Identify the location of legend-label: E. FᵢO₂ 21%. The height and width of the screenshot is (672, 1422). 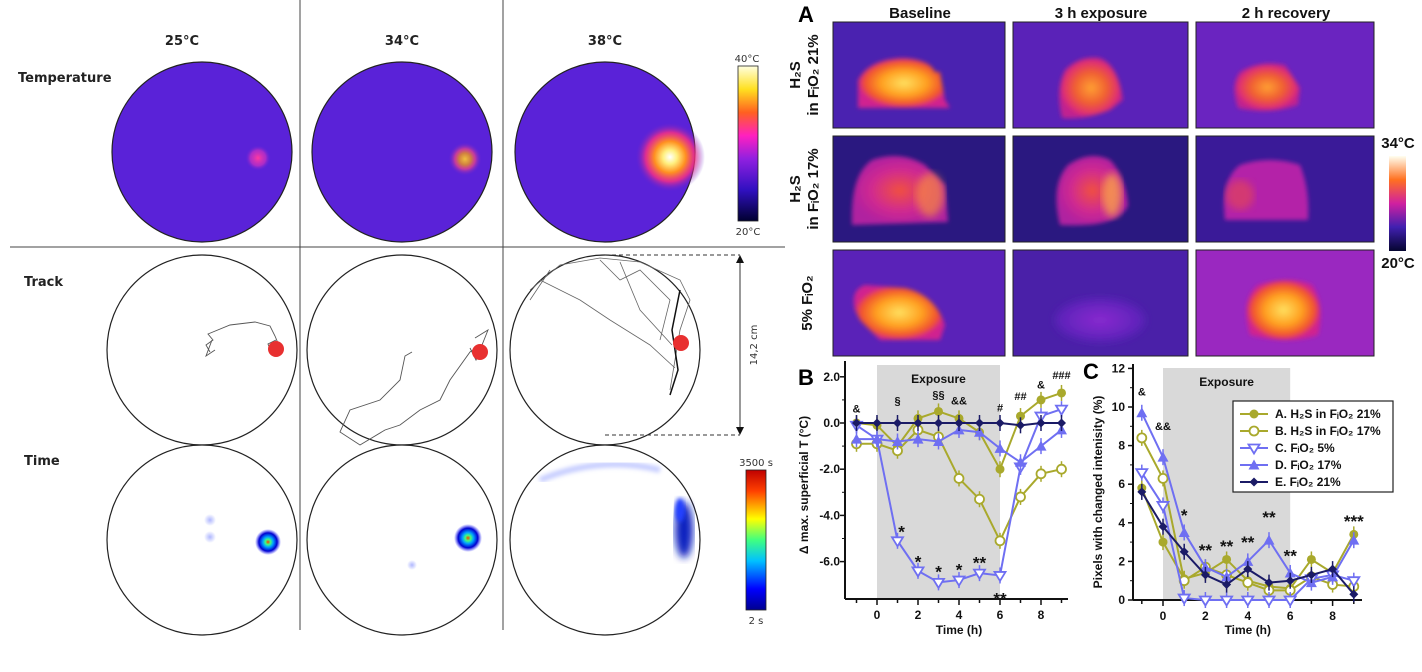
(1308, 482).